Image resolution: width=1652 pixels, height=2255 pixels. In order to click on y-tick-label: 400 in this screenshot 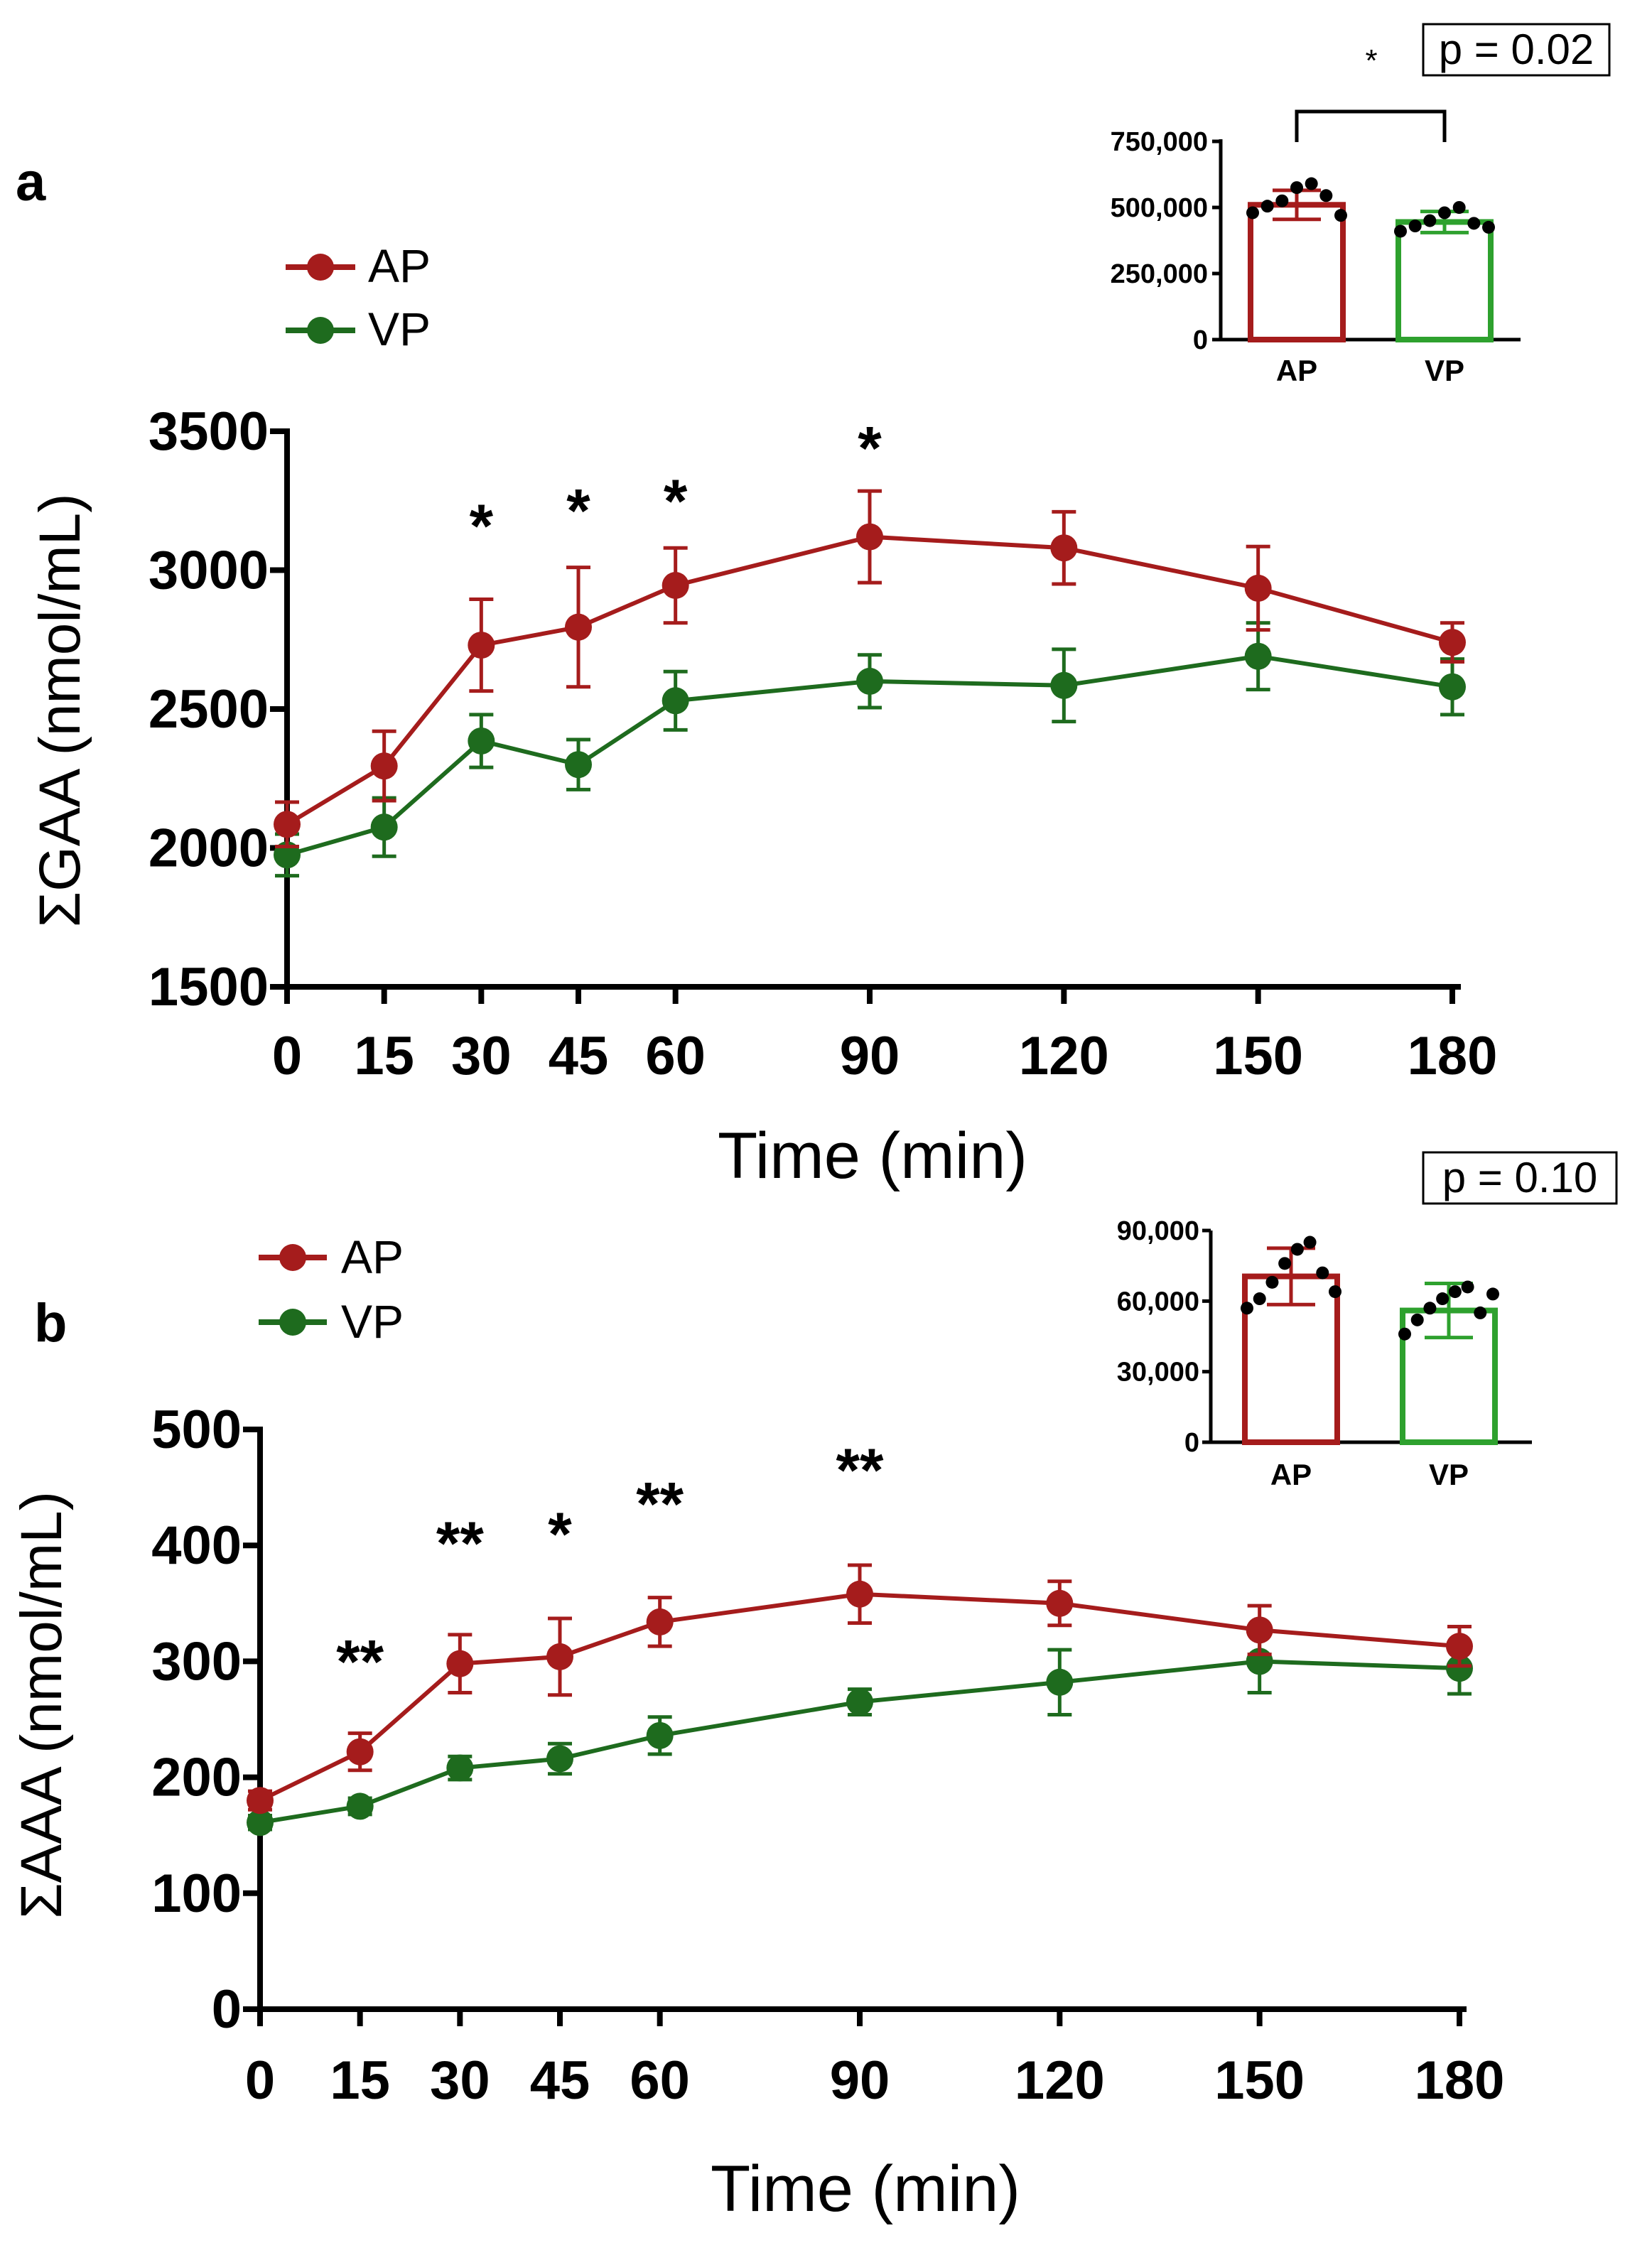, I will do `click(197, 1545)`.